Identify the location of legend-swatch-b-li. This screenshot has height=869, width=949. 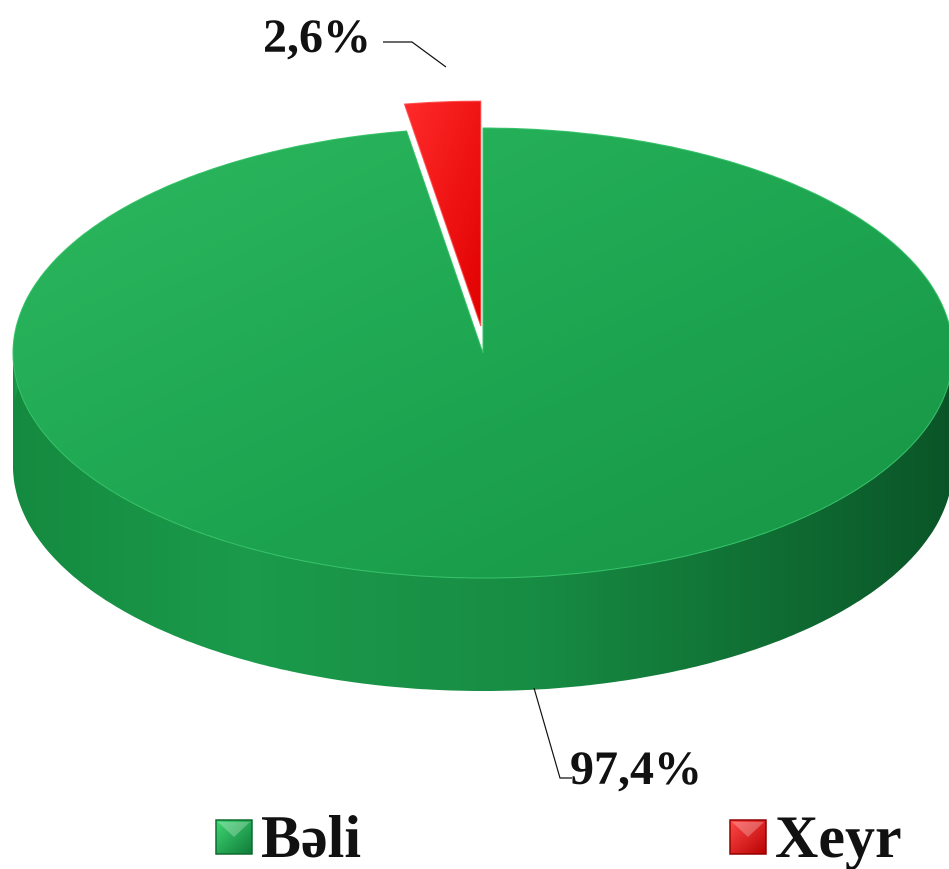
(234, 837).